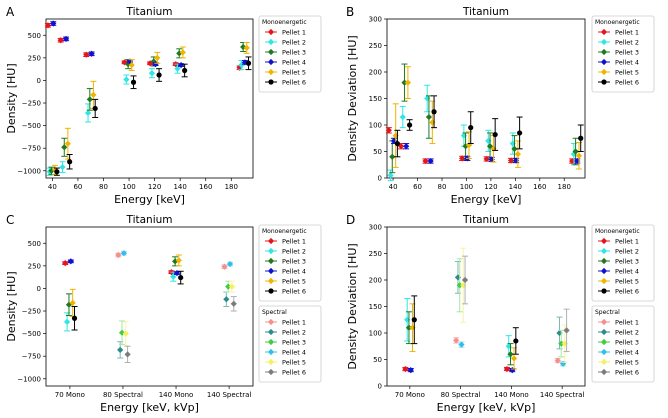 The image size is (668, 418). What do you see at coordinates (128, 187) in the screenshot?
I see `panel-a-xtick-label: 100` at bounding box center [128, 187].